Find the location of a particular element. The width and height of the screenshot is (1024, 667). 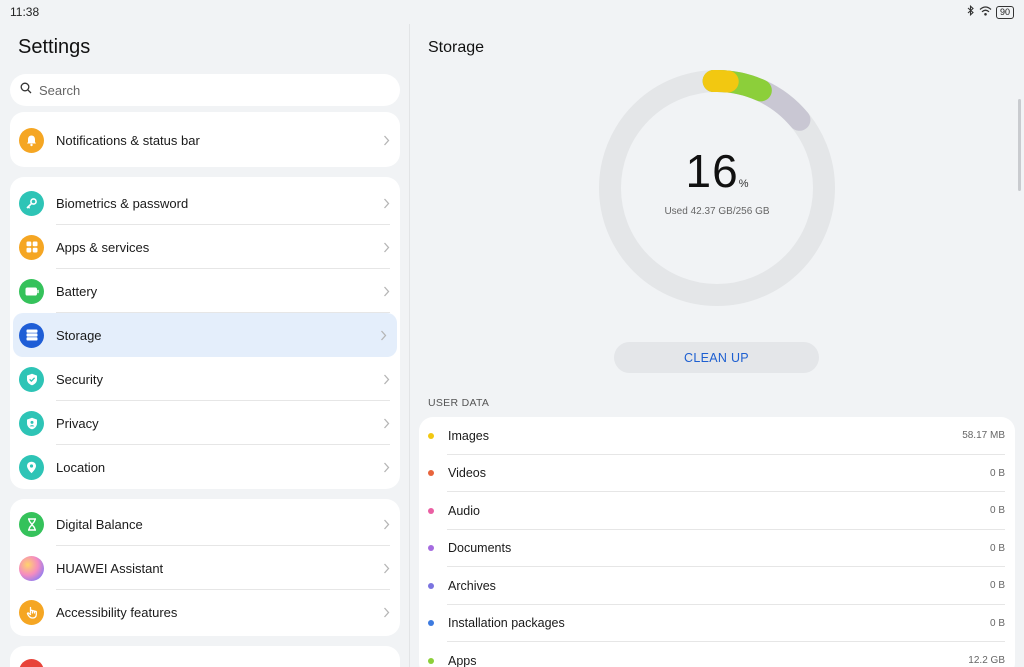

settings-item-battery: Battery is located at coordinates (205, 291).